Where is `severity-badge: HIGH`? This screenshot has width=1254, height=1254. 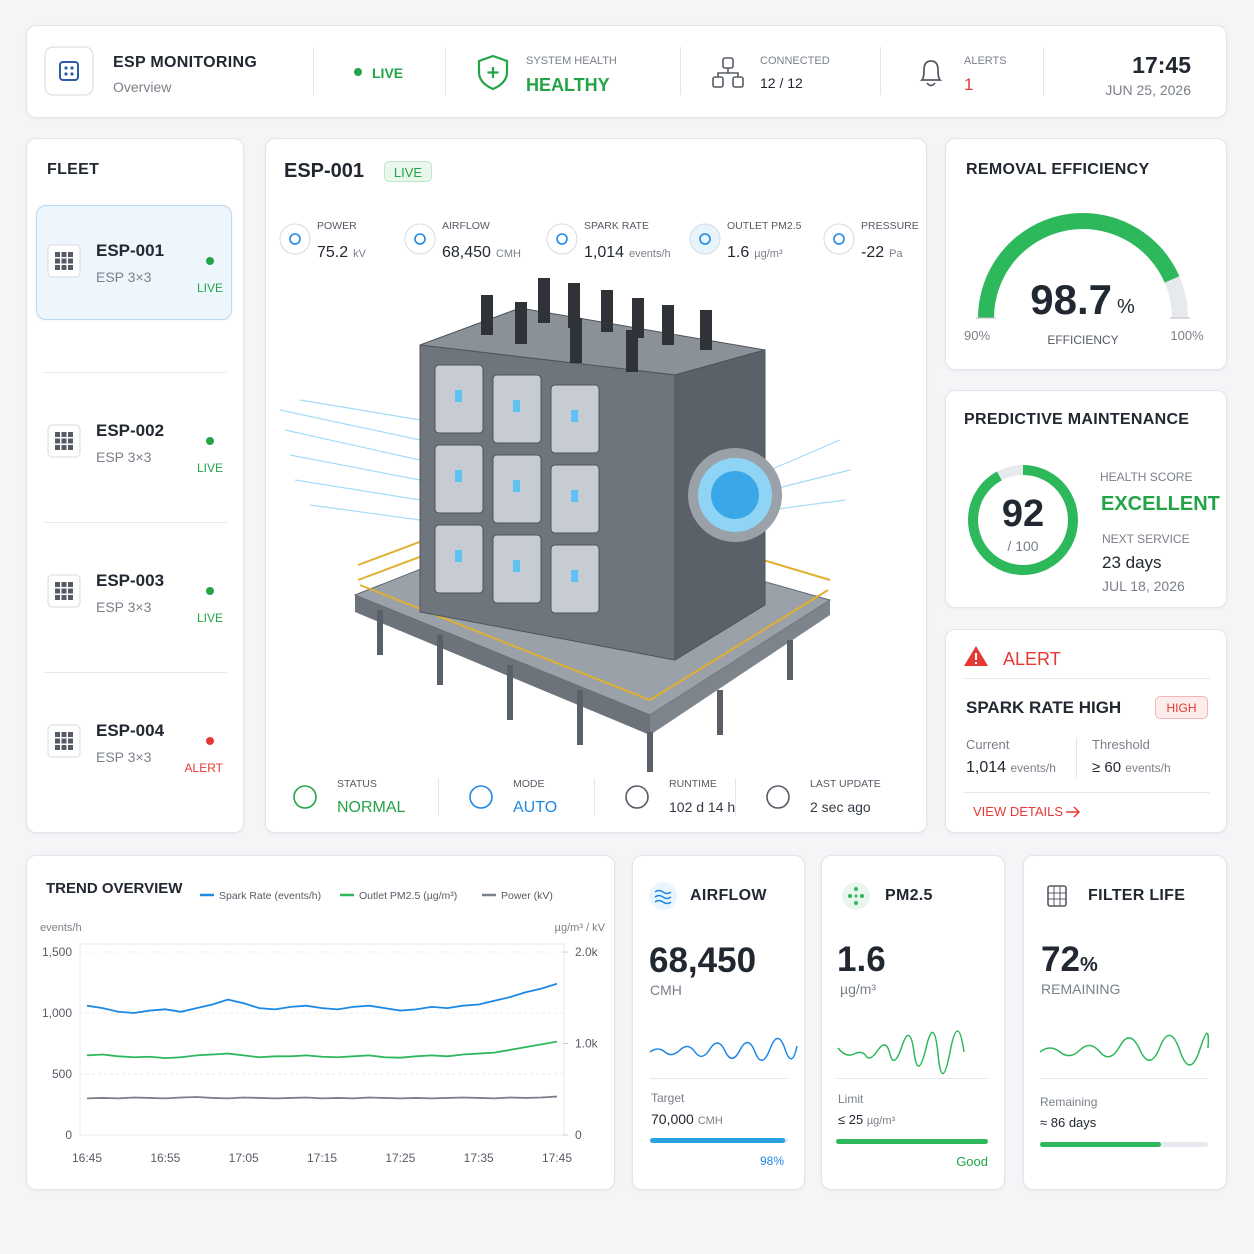
severity-badge: HIGH is located at coordinates (1181, 707).